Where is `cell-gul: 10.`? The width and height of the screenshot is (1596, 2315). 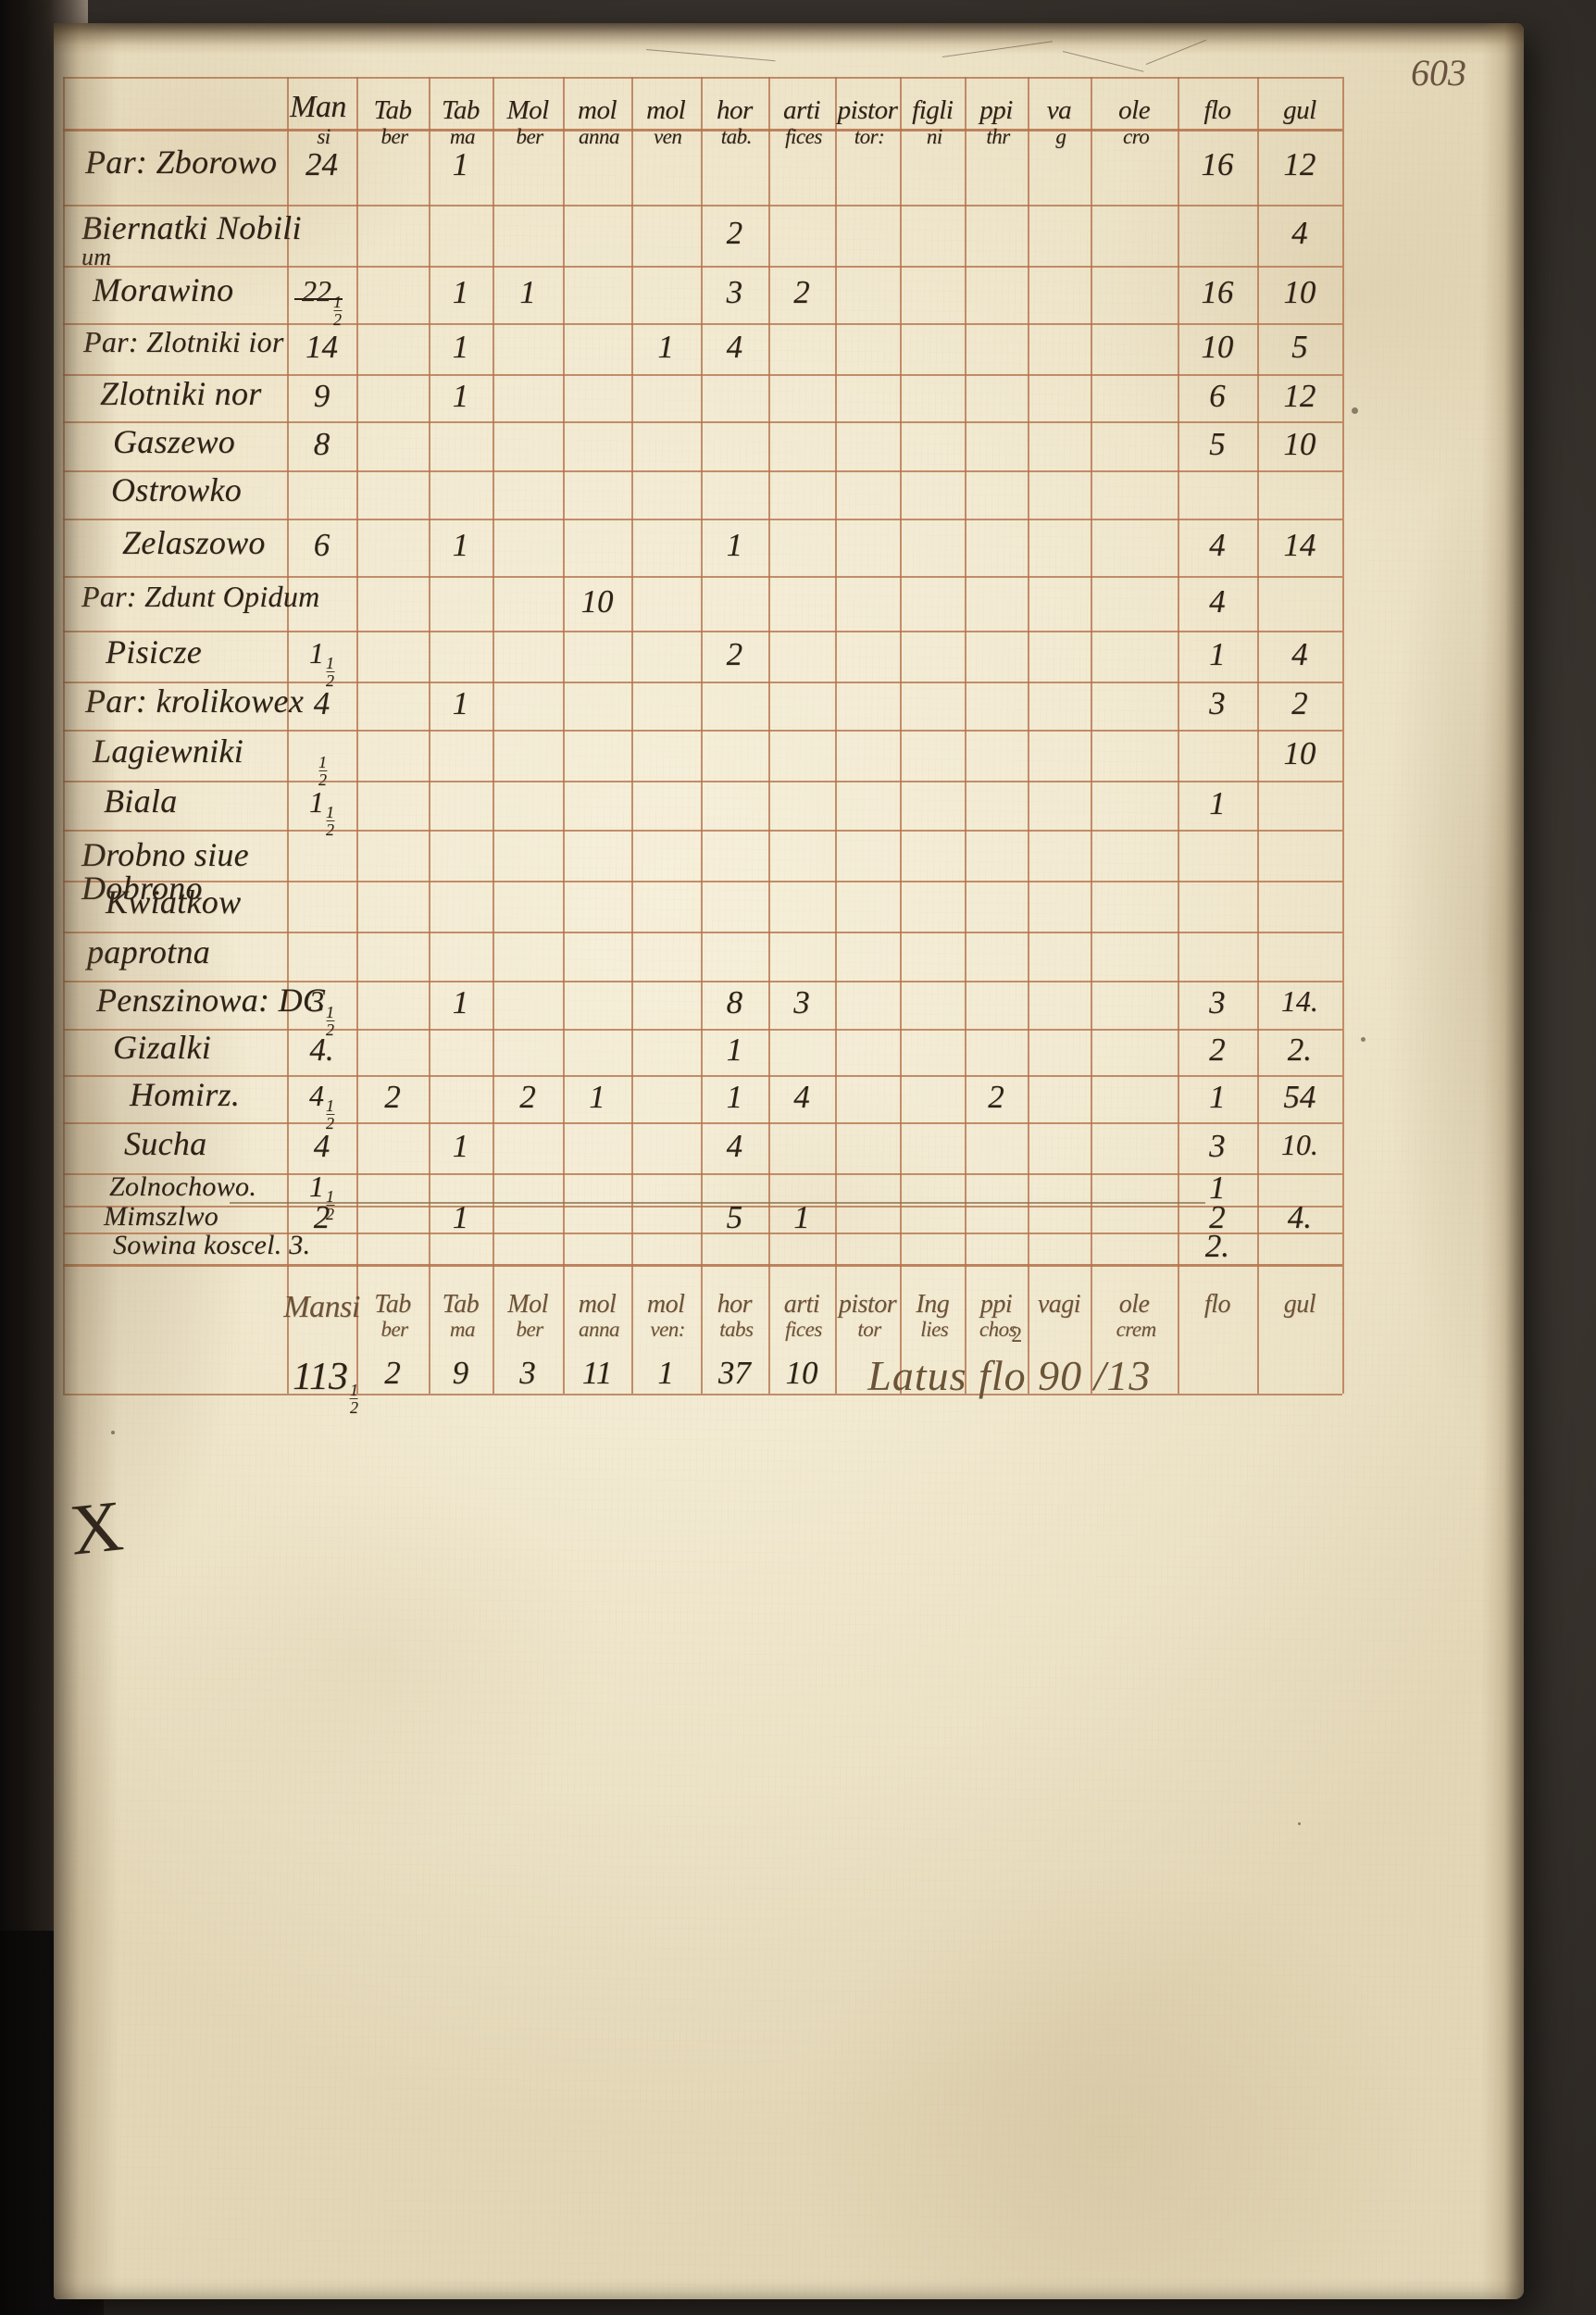
cell-gul: 10. is located at coordinates (1299, 1144).